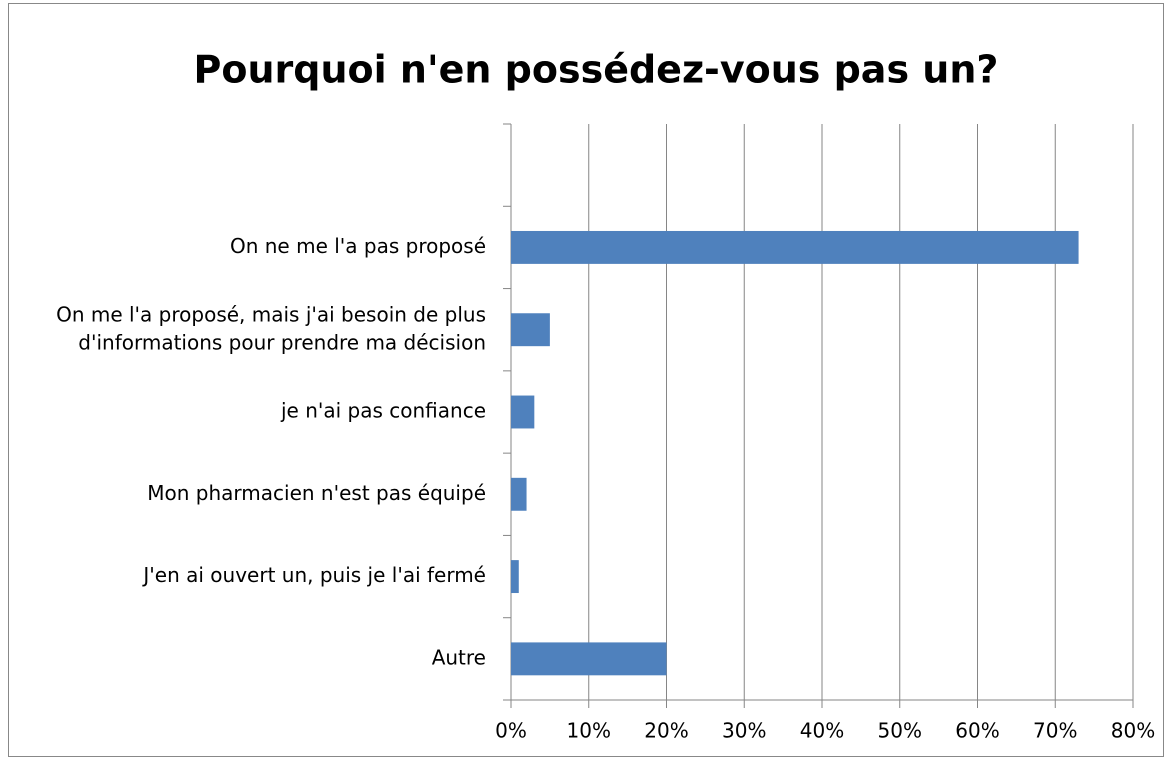 The width and height of the screenshot is (1172, 760). Describe the element at coordinates (313, 575) in the screenshot. I see `y-tick-label: J'en ai ouvert un, puis je l'ai fermé` at that location.